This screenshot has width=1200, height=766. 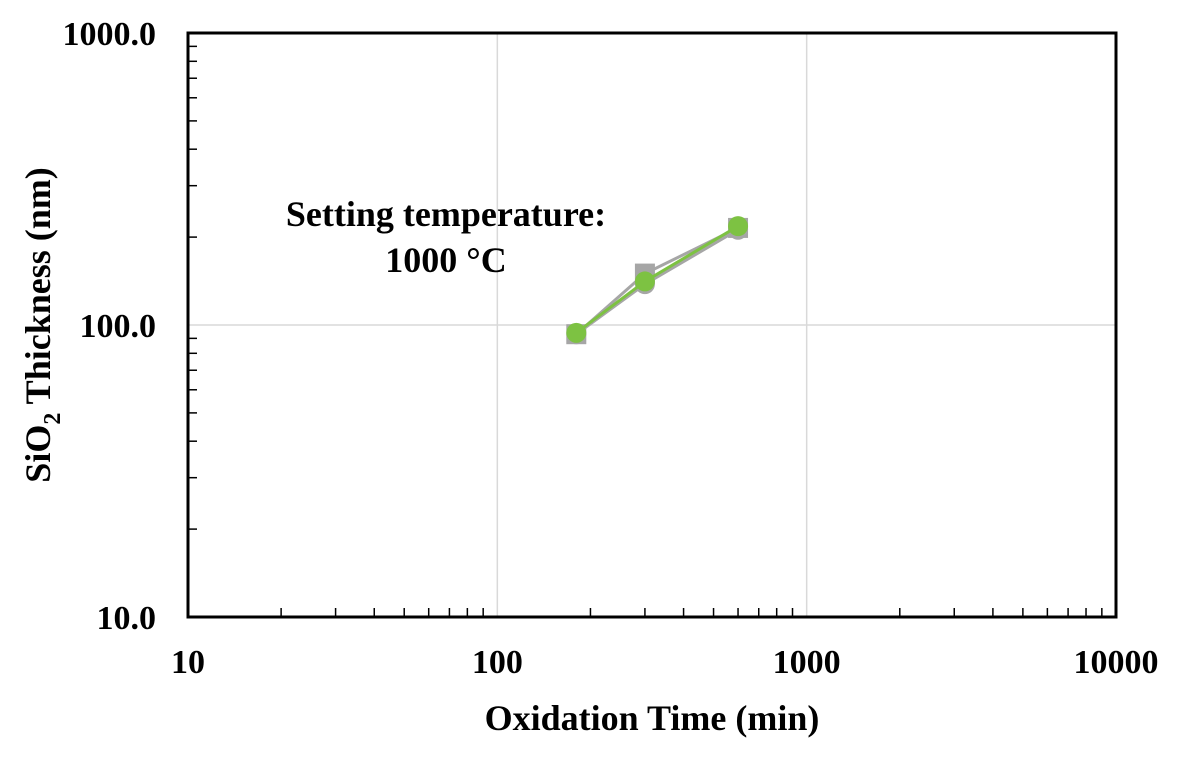 What do you see at coordinates (38, 454) in the screenshot?
I see `y-axis-title-main: SiO` at bounding box center [38, 454].